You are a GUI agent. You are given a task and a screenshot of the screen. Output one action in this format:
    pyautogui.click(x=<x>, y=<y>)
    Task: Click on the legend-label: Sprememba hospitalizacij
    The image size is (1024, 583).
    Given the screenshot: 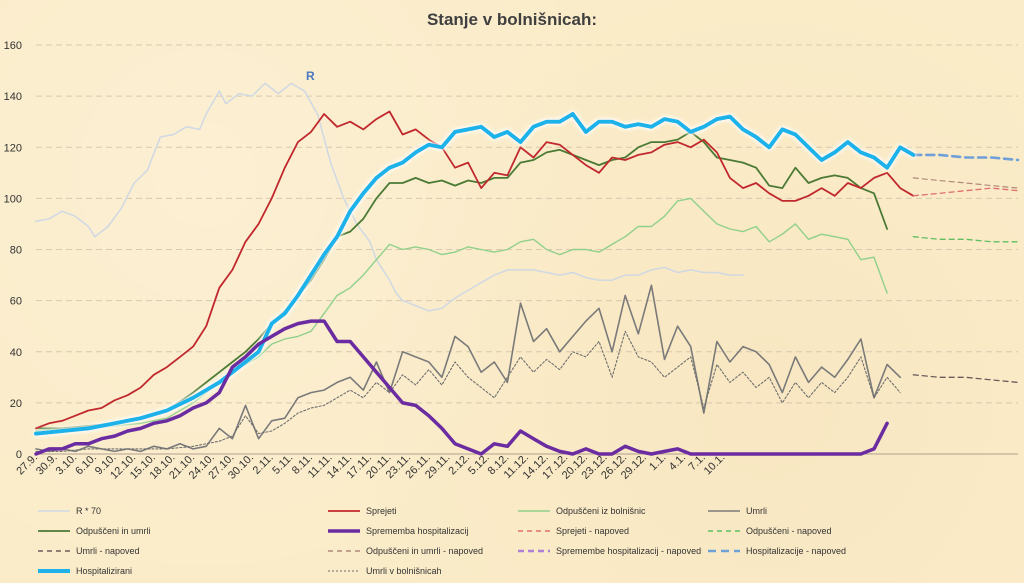 What is the action you would take?
    pyautogui.click(x=417, y=531)
    